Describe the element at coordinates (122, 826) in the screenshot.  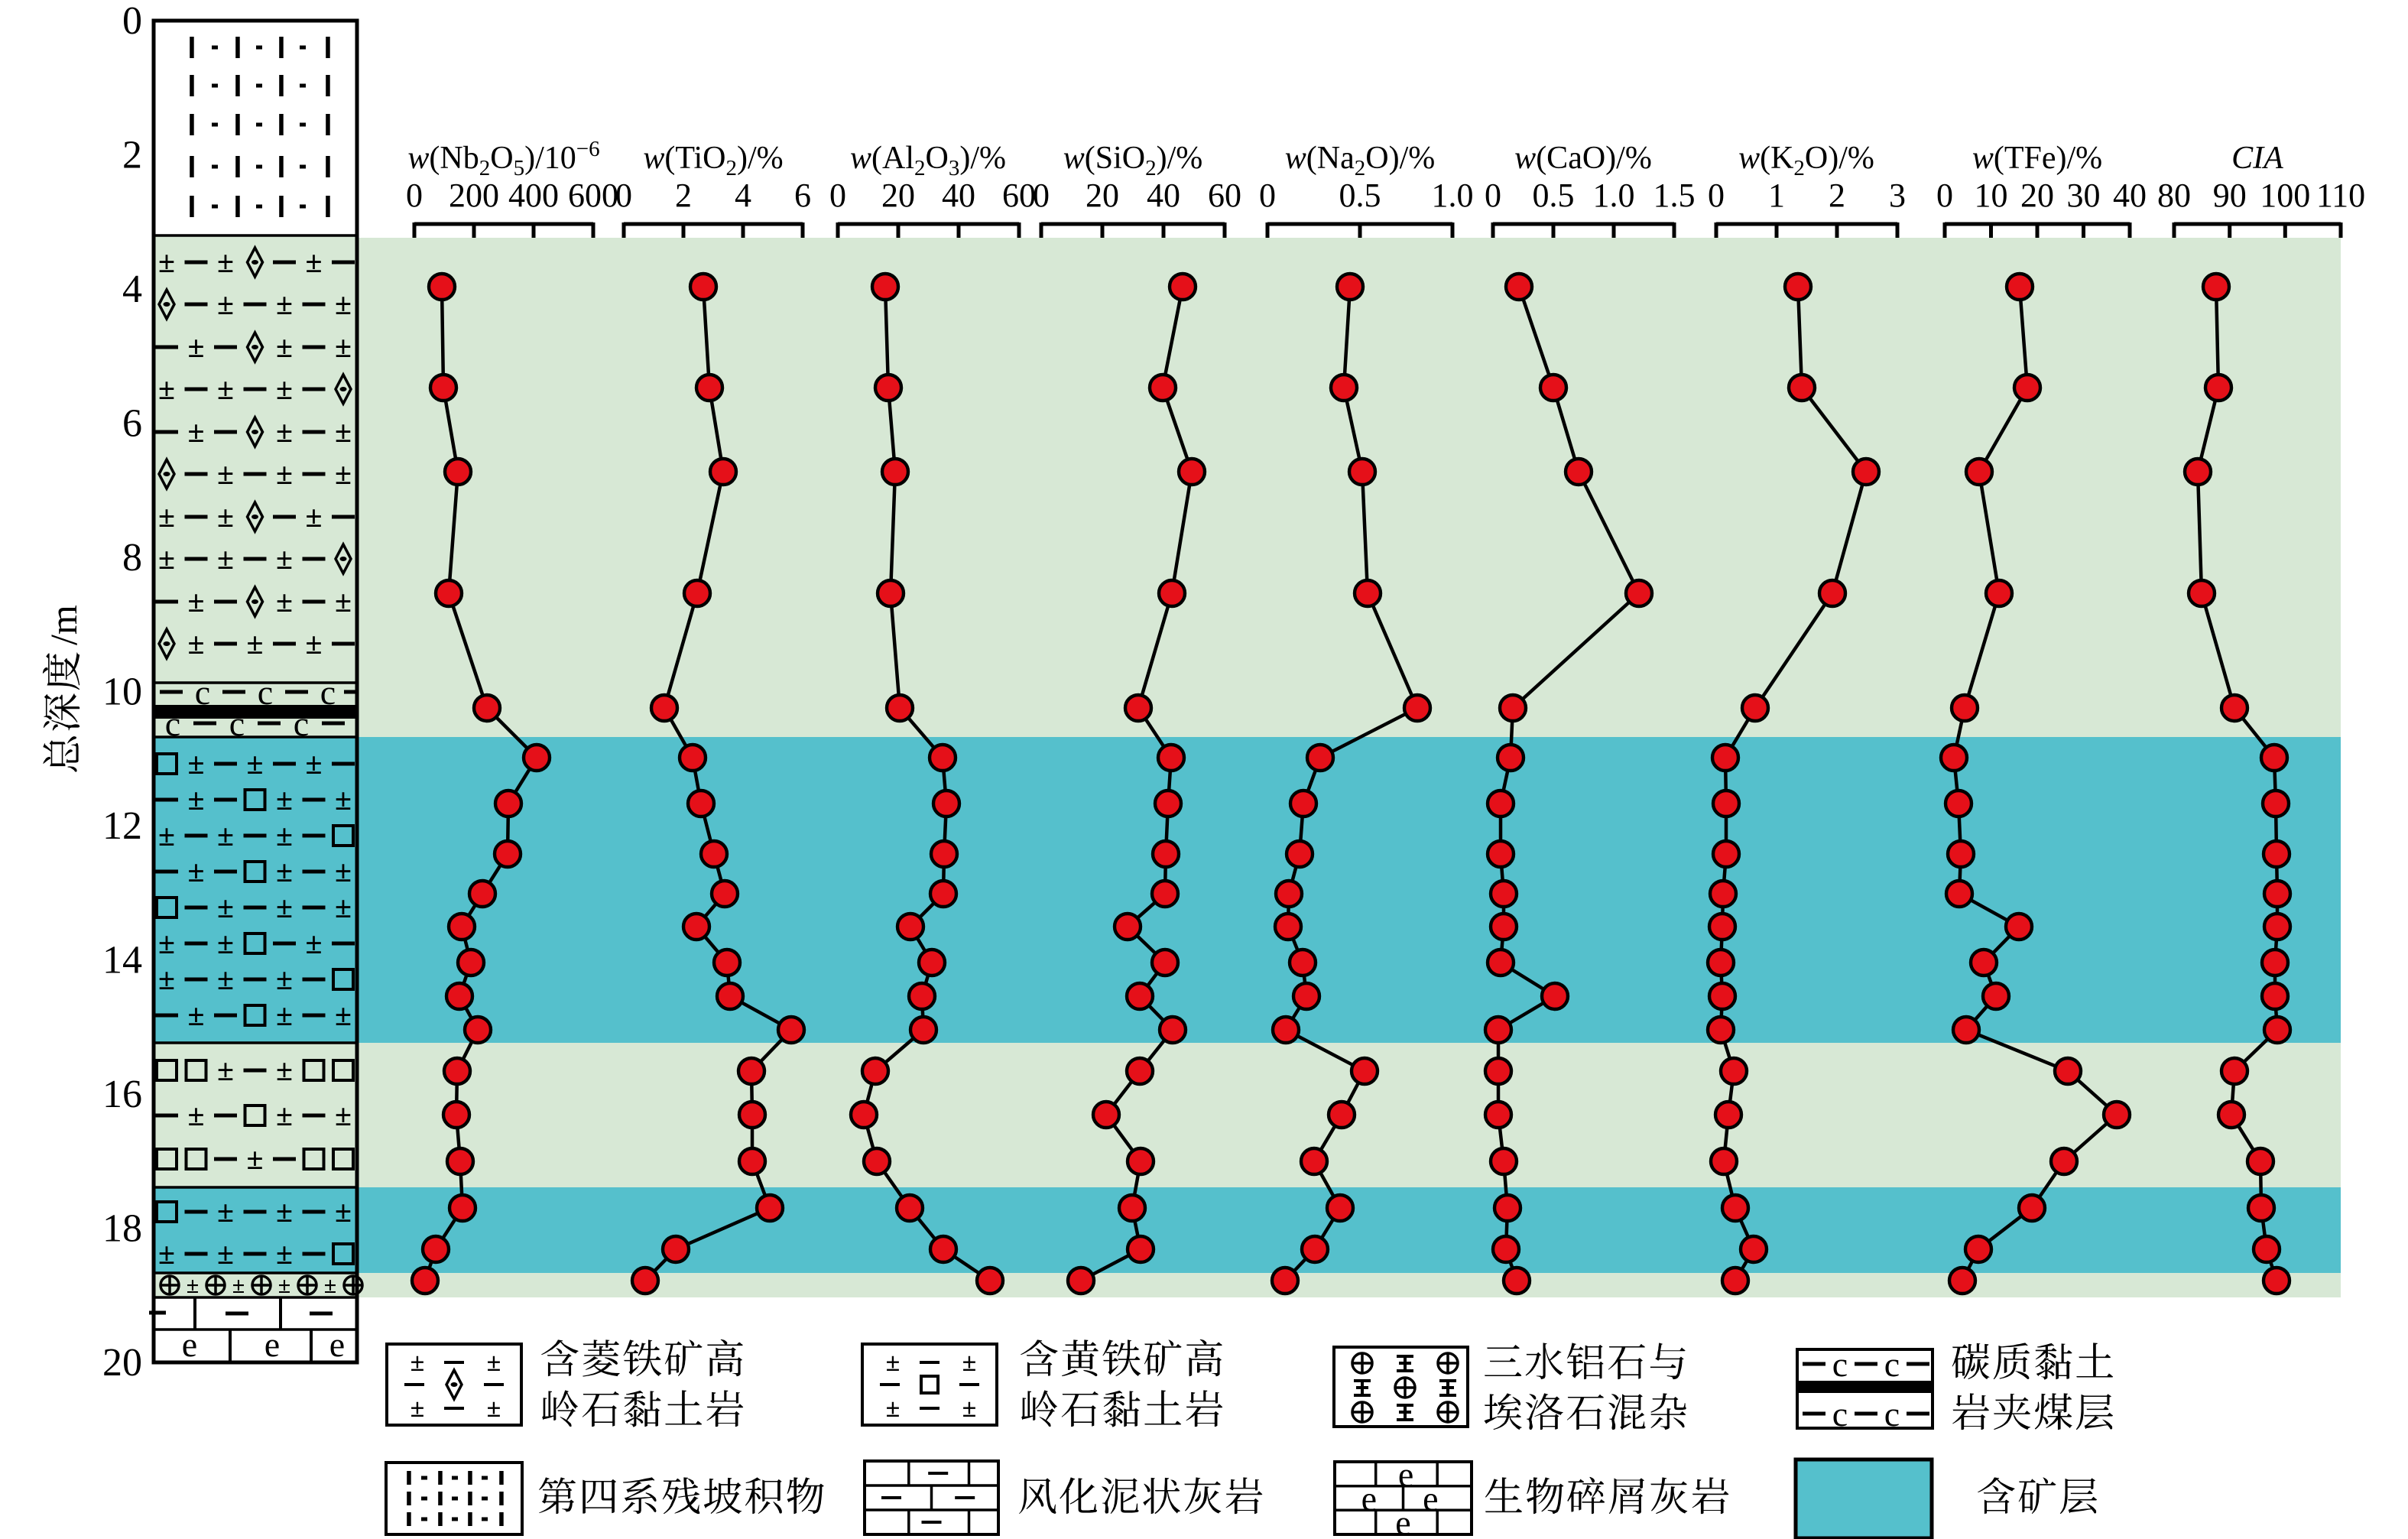
I see `svg-text: 12` at that location.